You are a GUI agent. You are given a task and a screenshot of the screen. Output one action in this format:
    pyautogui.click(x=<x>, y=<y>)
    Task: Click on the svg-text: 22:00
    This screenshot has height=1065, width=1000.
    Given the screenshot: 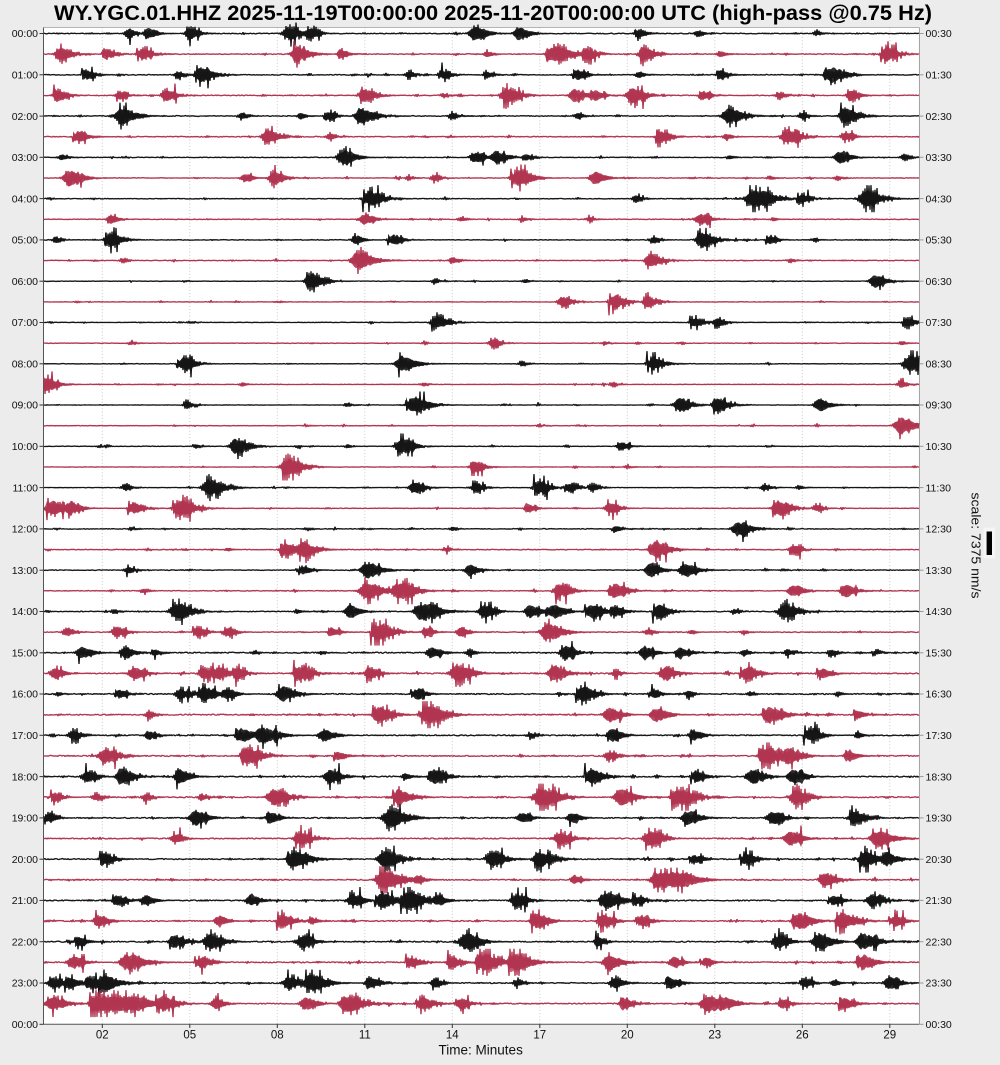 What is the action you would take?
    pyautogui.click(x=25, y=942)
    